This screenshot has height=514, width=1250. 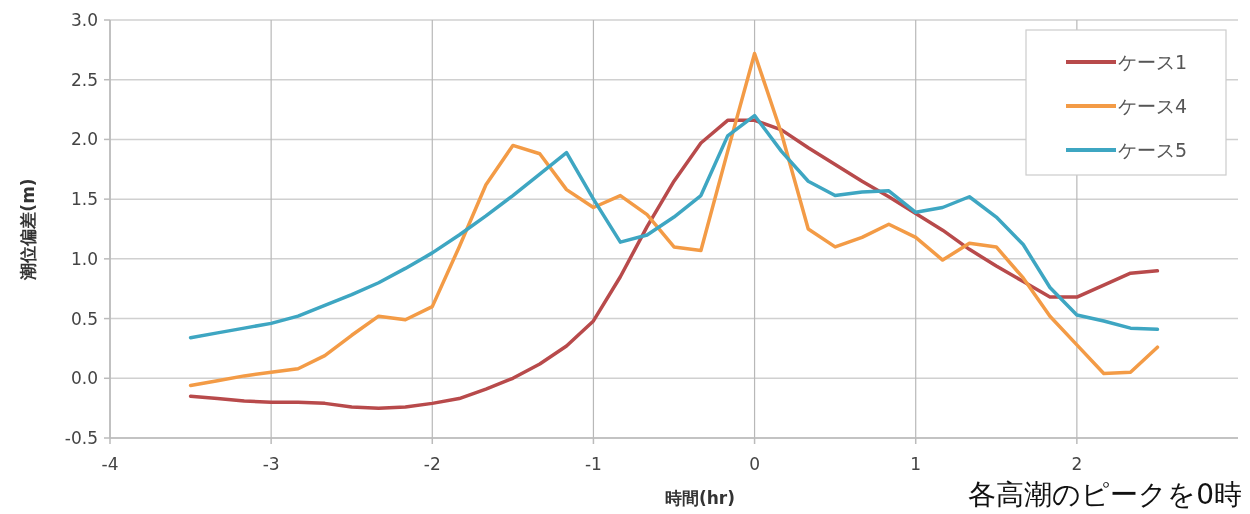 I want to click on y-tick-label: 1.5, so click(x=84, y=199).